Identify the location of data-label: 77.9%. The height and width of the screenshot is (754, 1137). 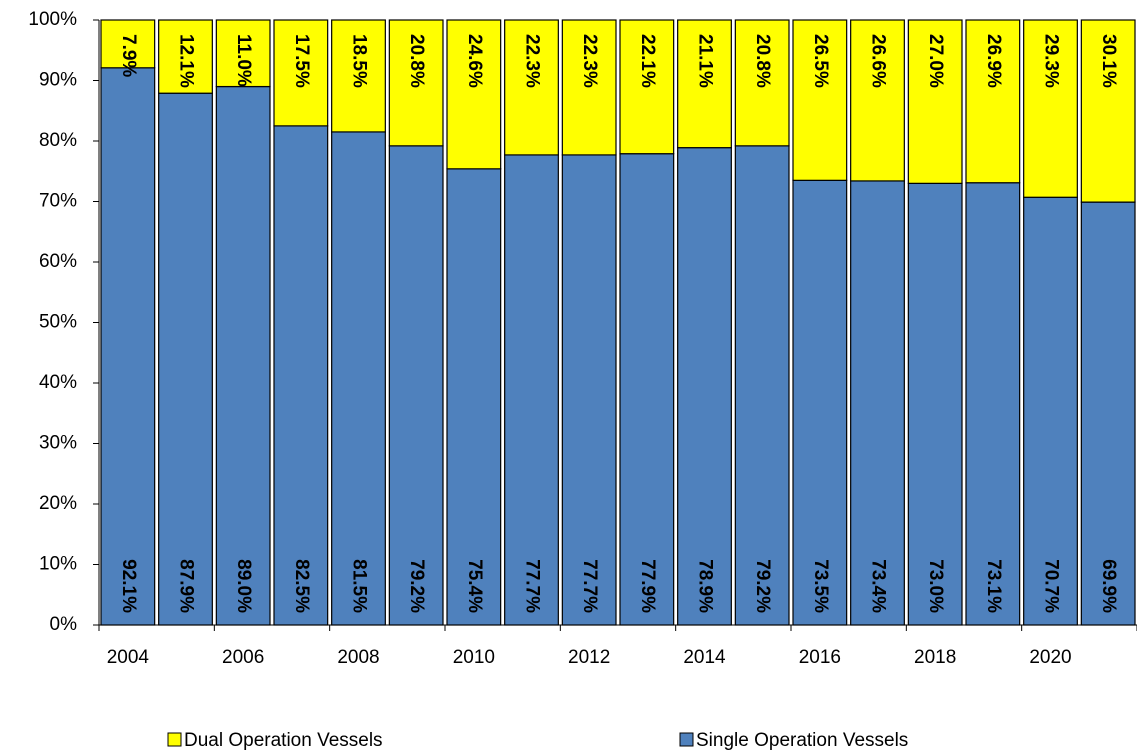
(647, 586).